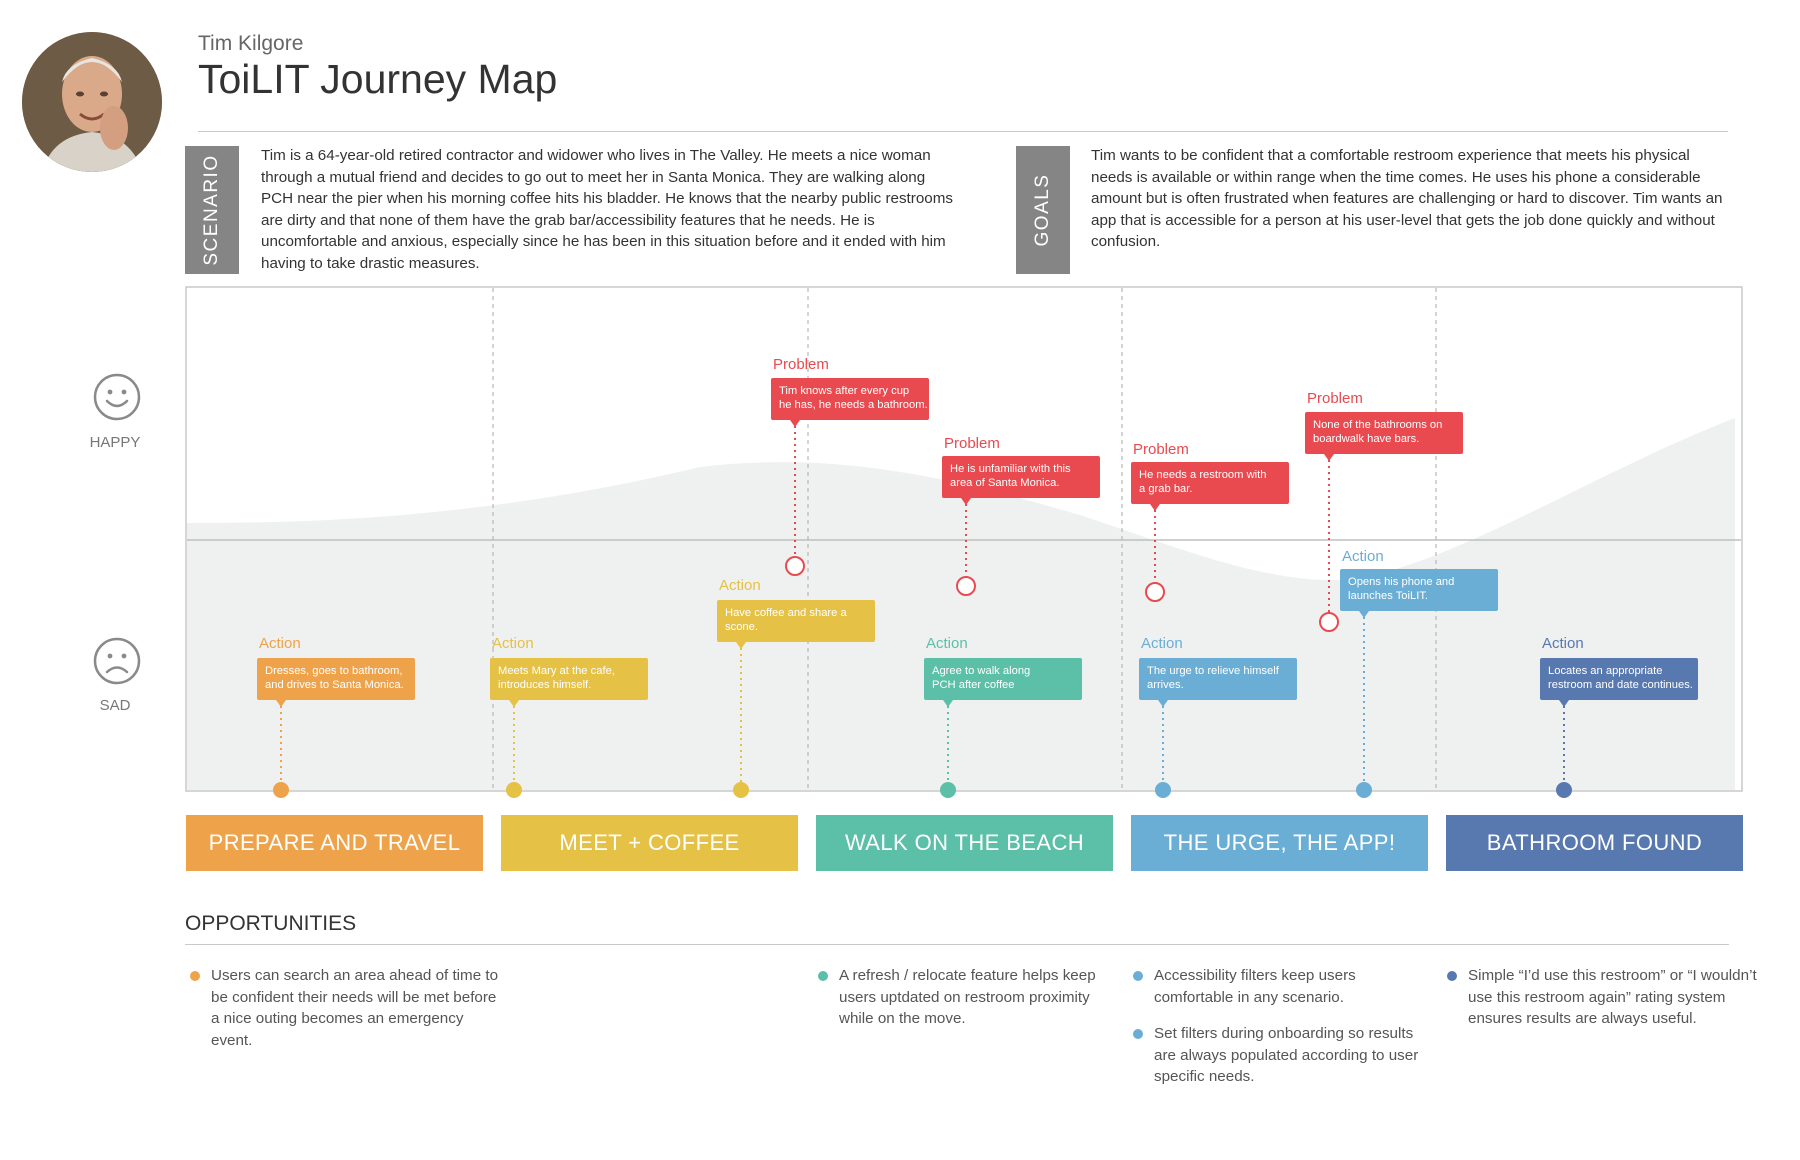 This screenshot has width=1800, height=1160. I want to click on scenario-tab: SCENARIO, so click(212, 210).